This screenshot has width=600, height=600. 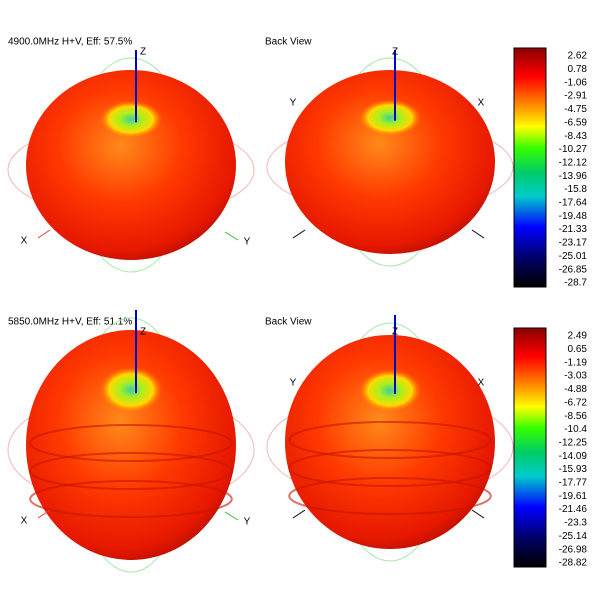 I want to click on panel-title: 4900.0MHz H+V, Eff: 57.5%, so click(x=70, y=42).